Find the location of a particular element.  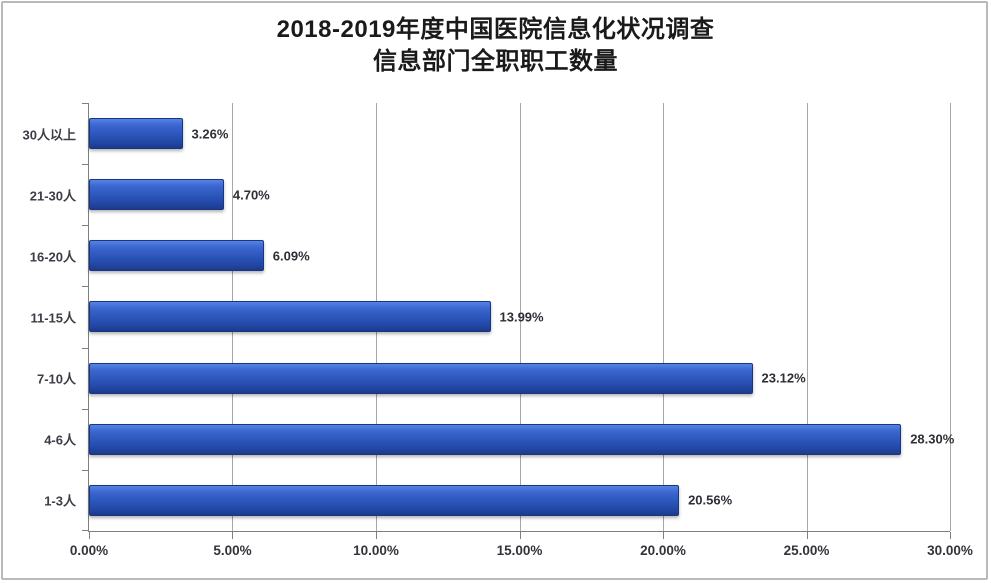

x-axis-label: 20.00% is located at coordinates (663, 550).